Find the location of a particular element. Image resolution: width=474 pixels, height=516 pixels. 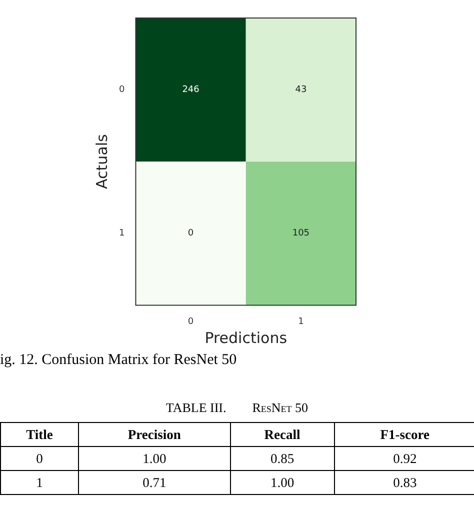

category-label: 0 is located at coordinates (39, 458).